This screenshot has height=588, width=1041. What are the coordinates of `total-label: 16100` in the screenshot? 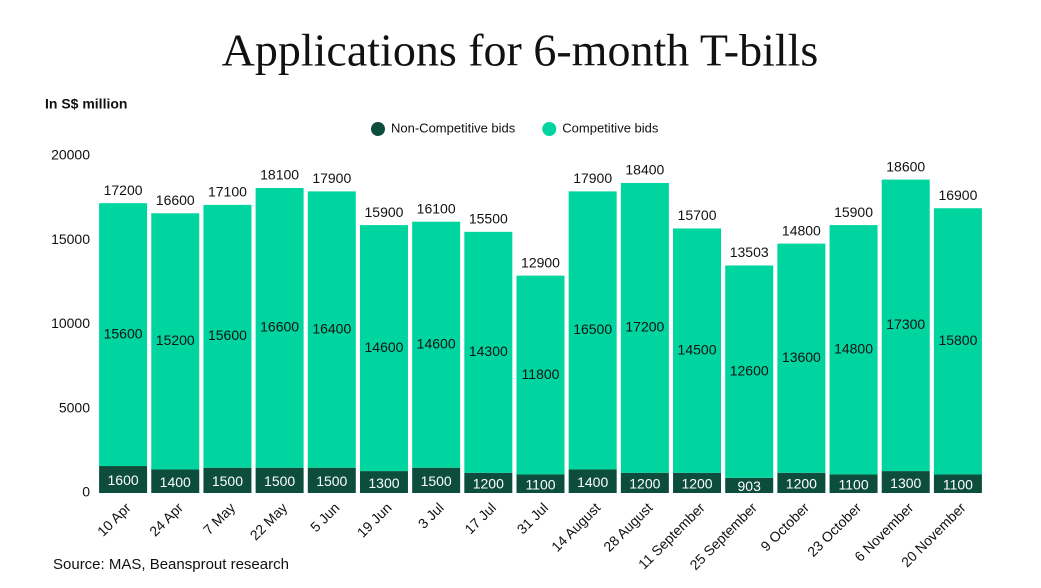 It's located at (436, 208).